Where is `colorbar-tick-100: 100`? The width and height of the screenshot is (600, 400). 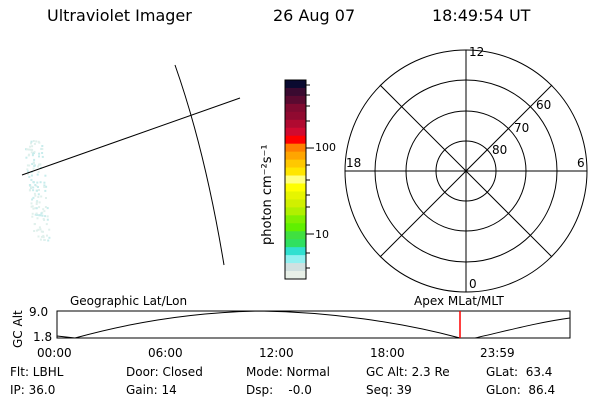
colorbar-tick-100: 100 is located at coordinates (325, 147).